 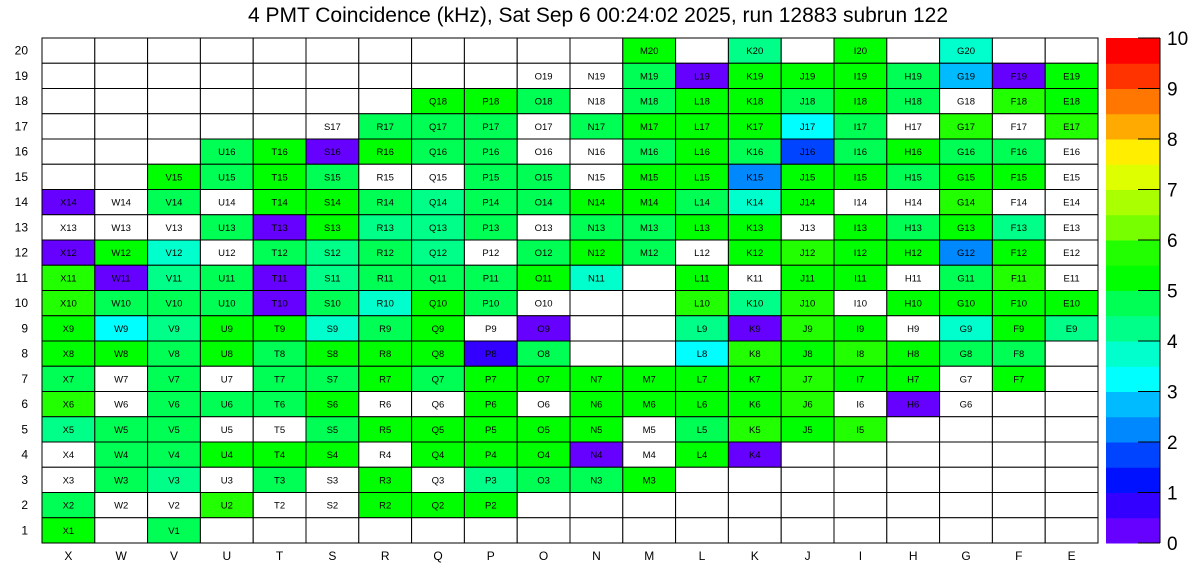 I want to click on cell-label: P2, so click(x=491, y=506).